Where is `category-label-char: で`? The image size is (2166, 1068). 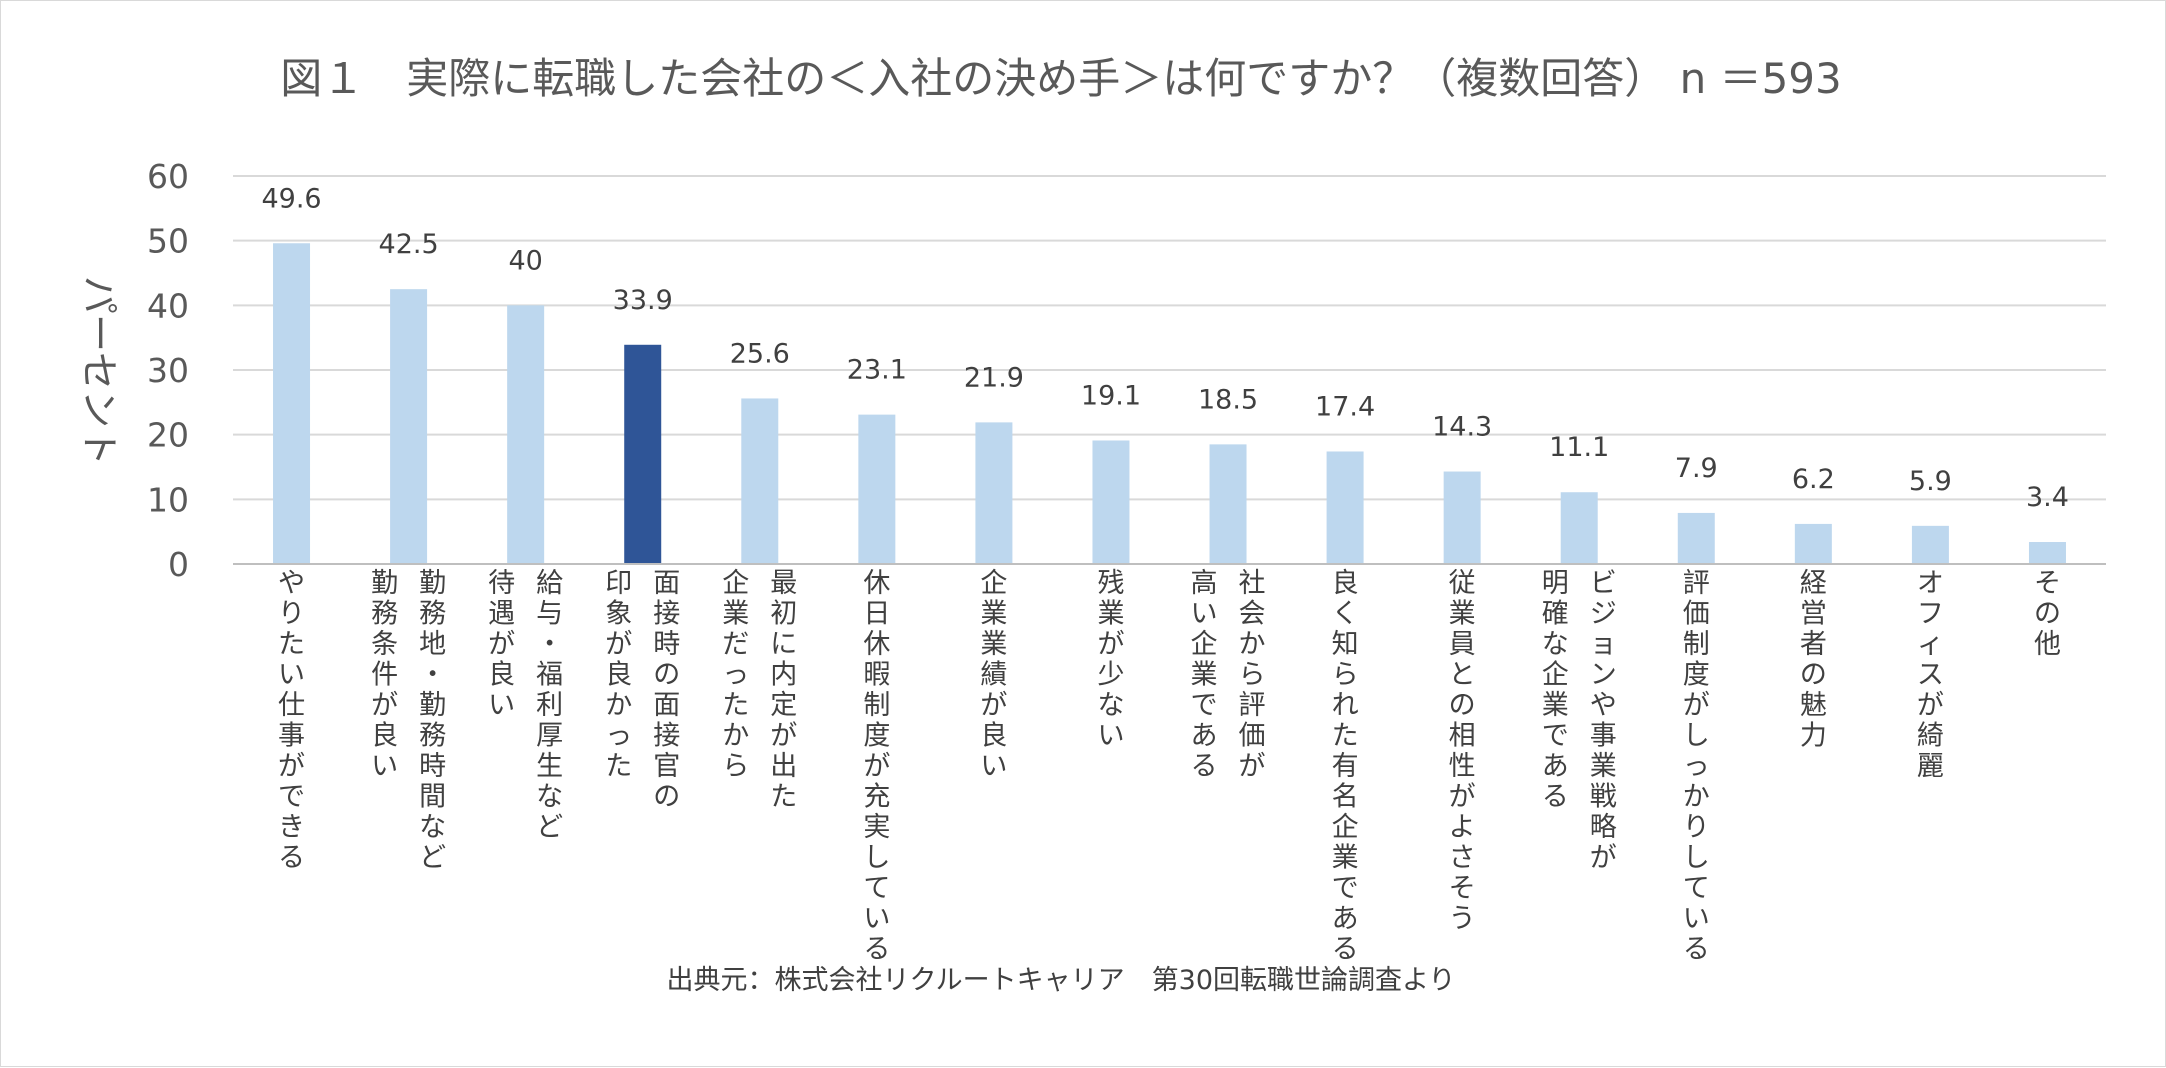 category-label-char: で is located at coordinates (1555, 736).